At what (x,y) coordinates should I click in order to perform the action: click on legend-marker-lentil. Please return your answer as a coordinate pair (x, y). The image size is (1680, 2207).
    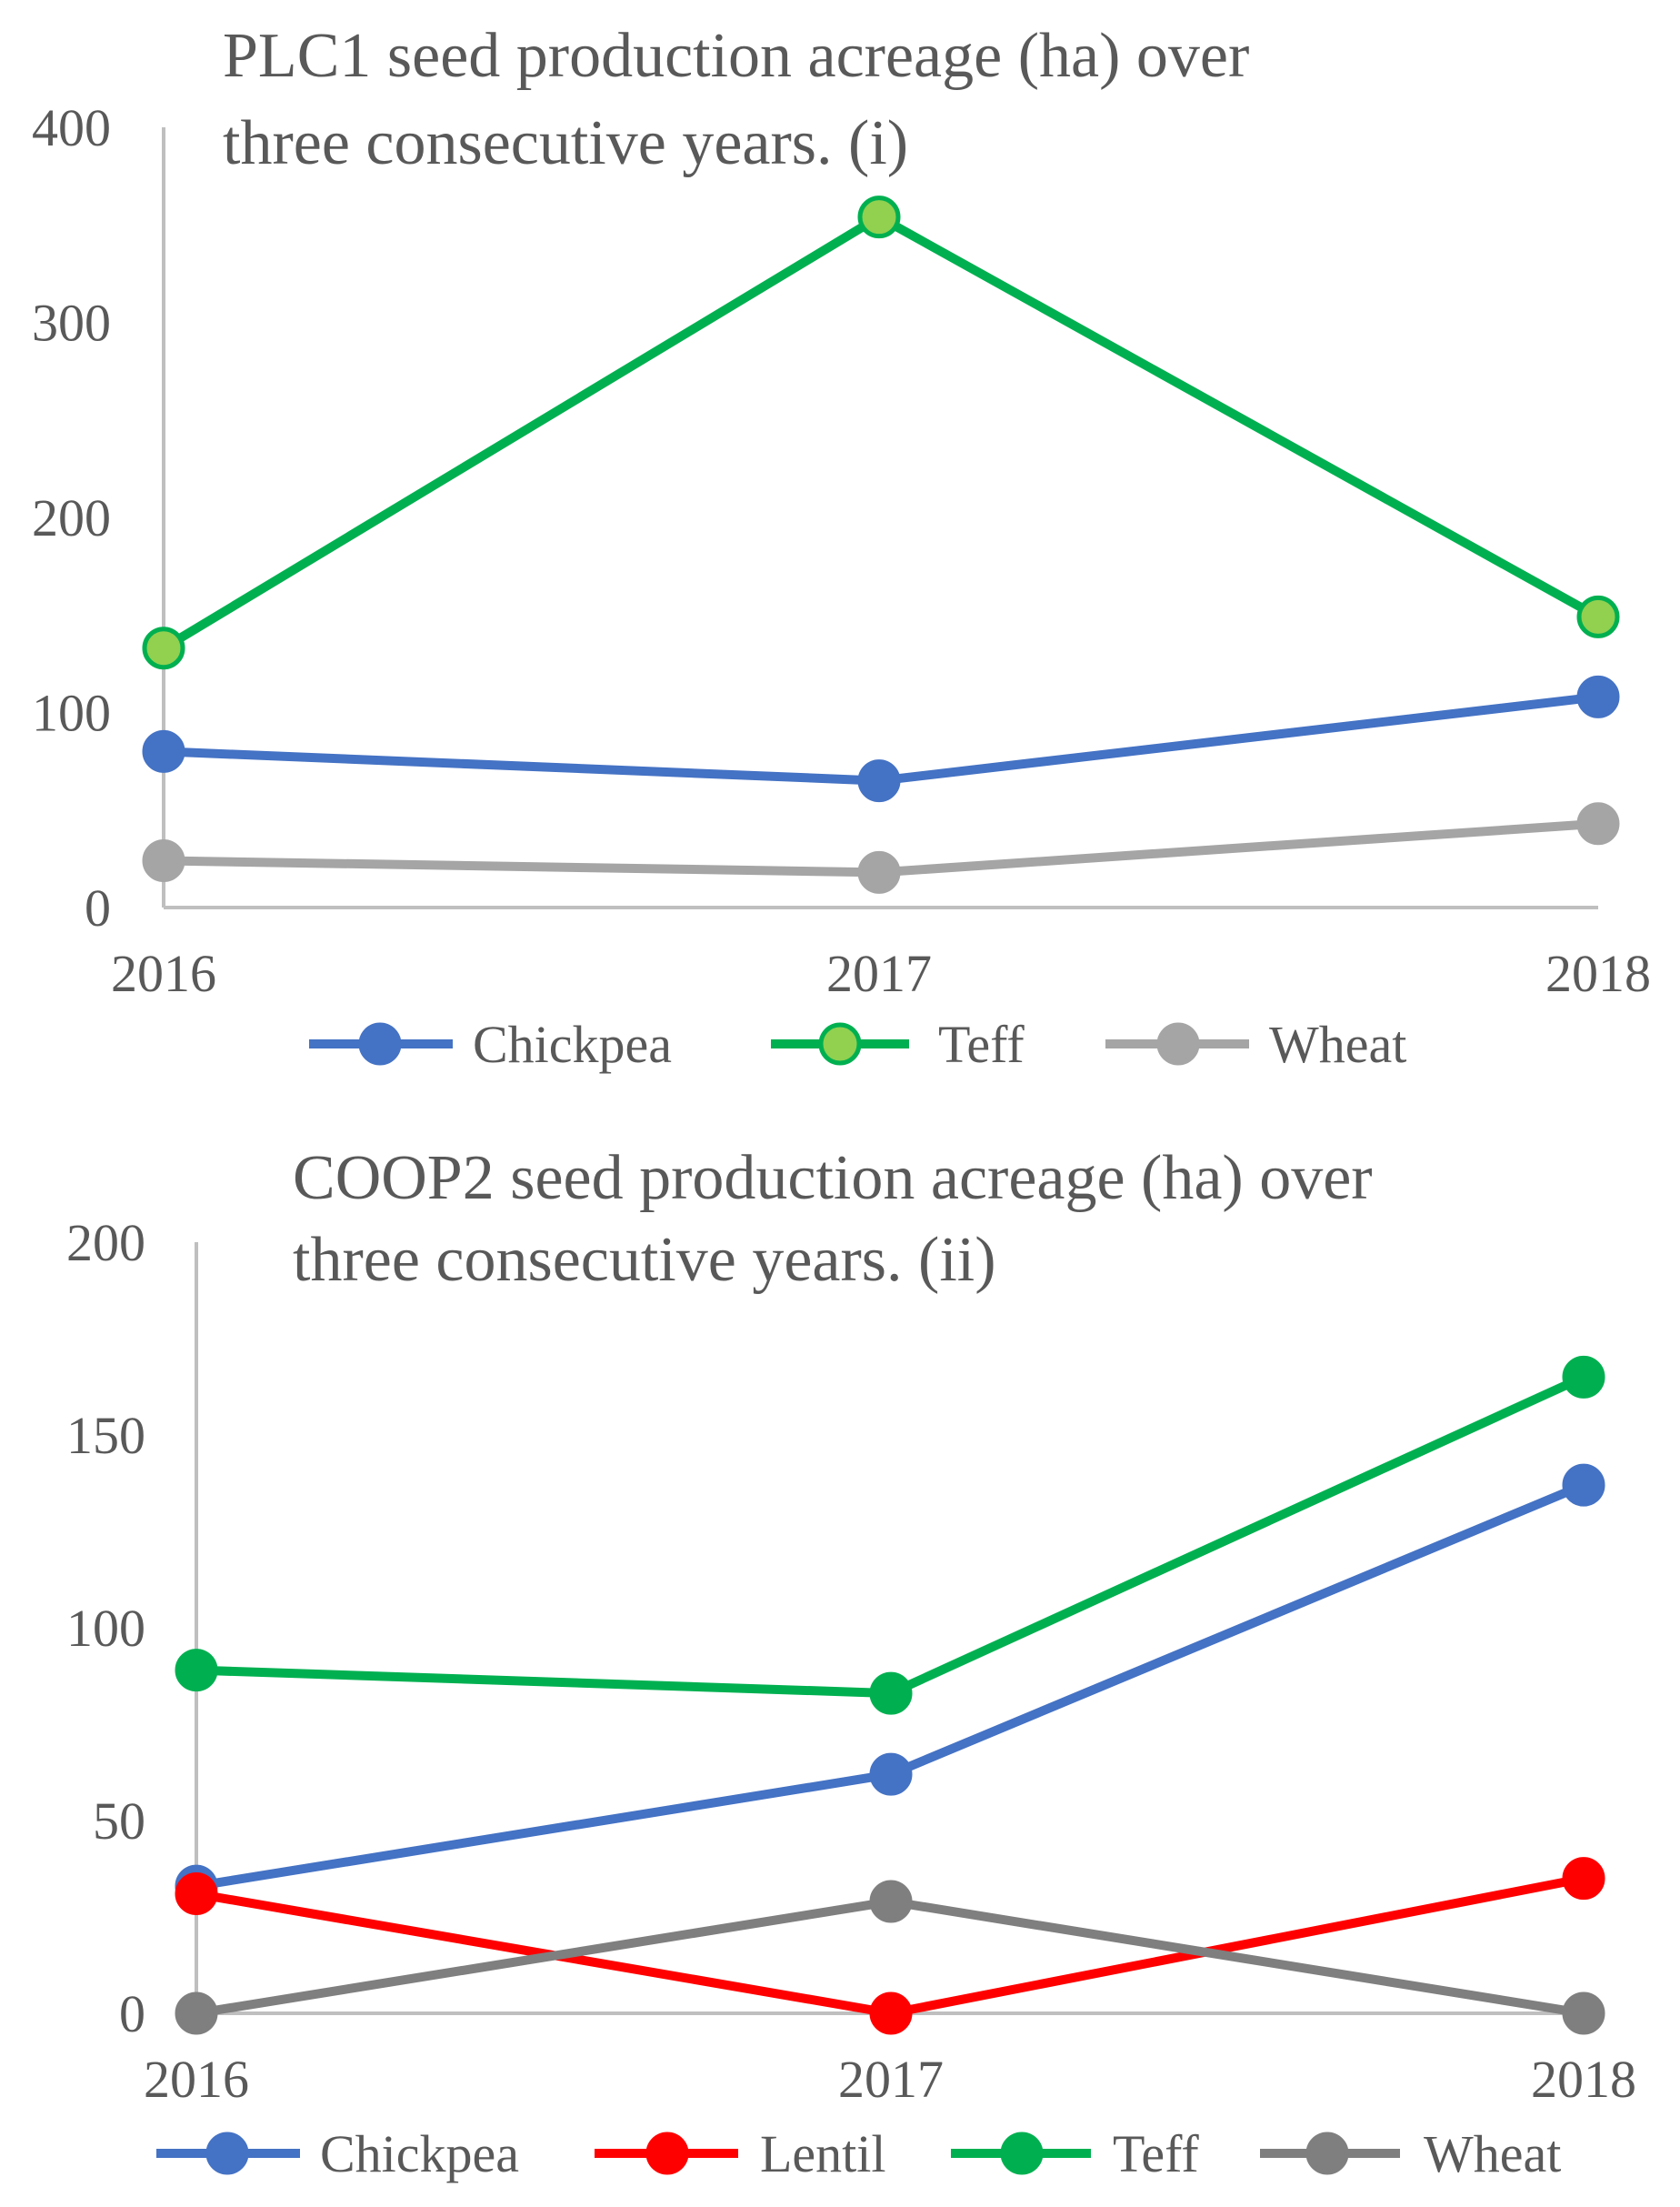
    Looking at the image, I should click on (667, 2154).